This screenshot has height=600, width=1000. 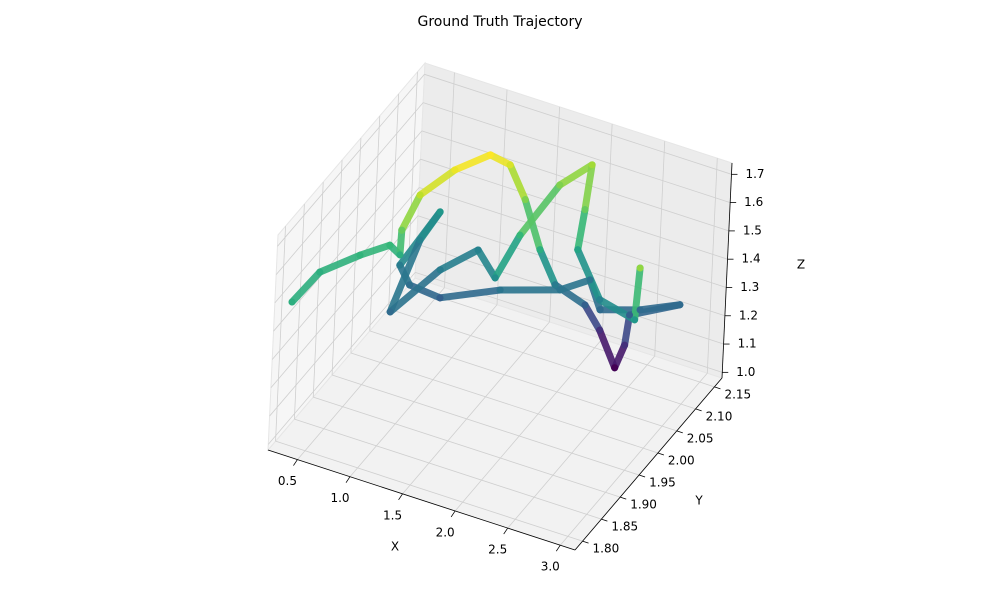 I want to click on y-axis-line, so click(x=648, y=464).